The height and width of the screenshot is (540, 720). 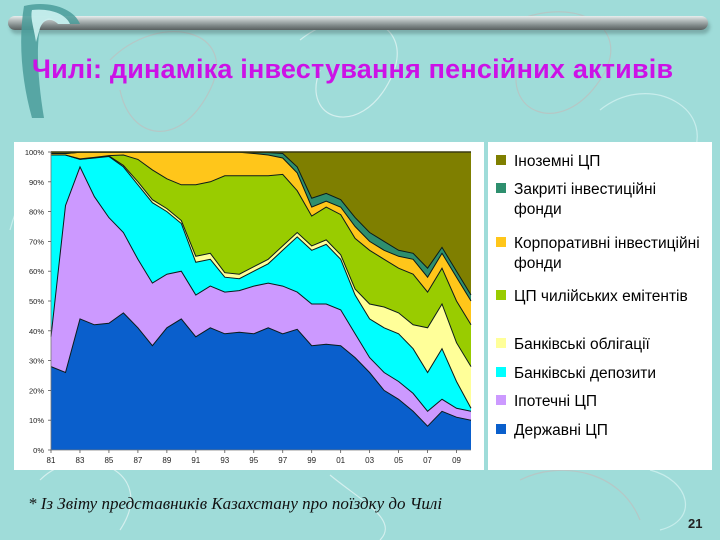 What do you see at coordinates (36, 271) in the screenshot?
I see `y-tick-label: 60%` at bounding box center [36, 271].